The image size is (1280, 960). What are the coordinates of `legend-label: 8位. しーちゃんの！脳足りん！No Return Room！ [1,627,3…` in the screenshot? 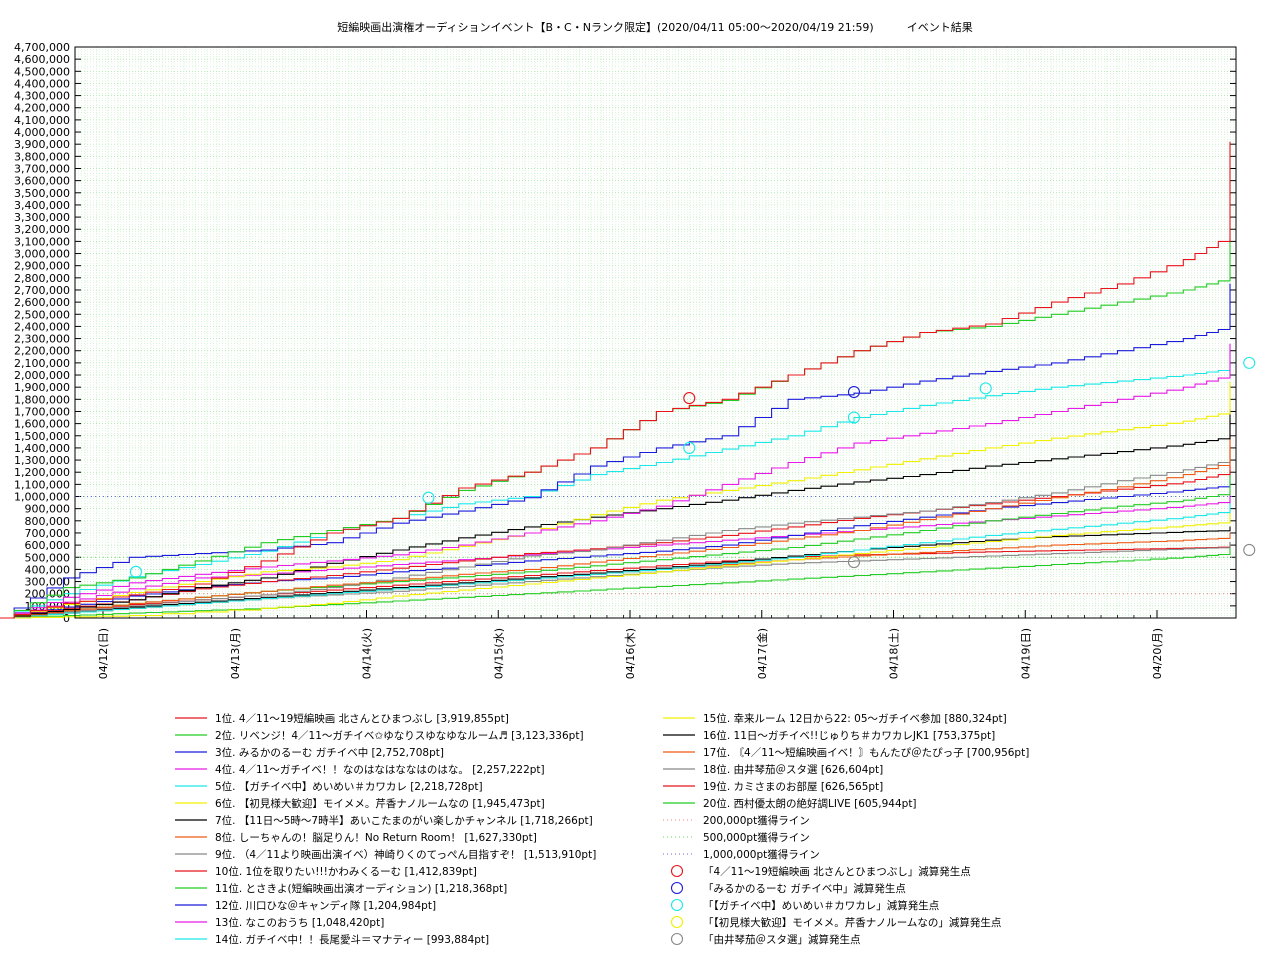 It's located at (376, 838).